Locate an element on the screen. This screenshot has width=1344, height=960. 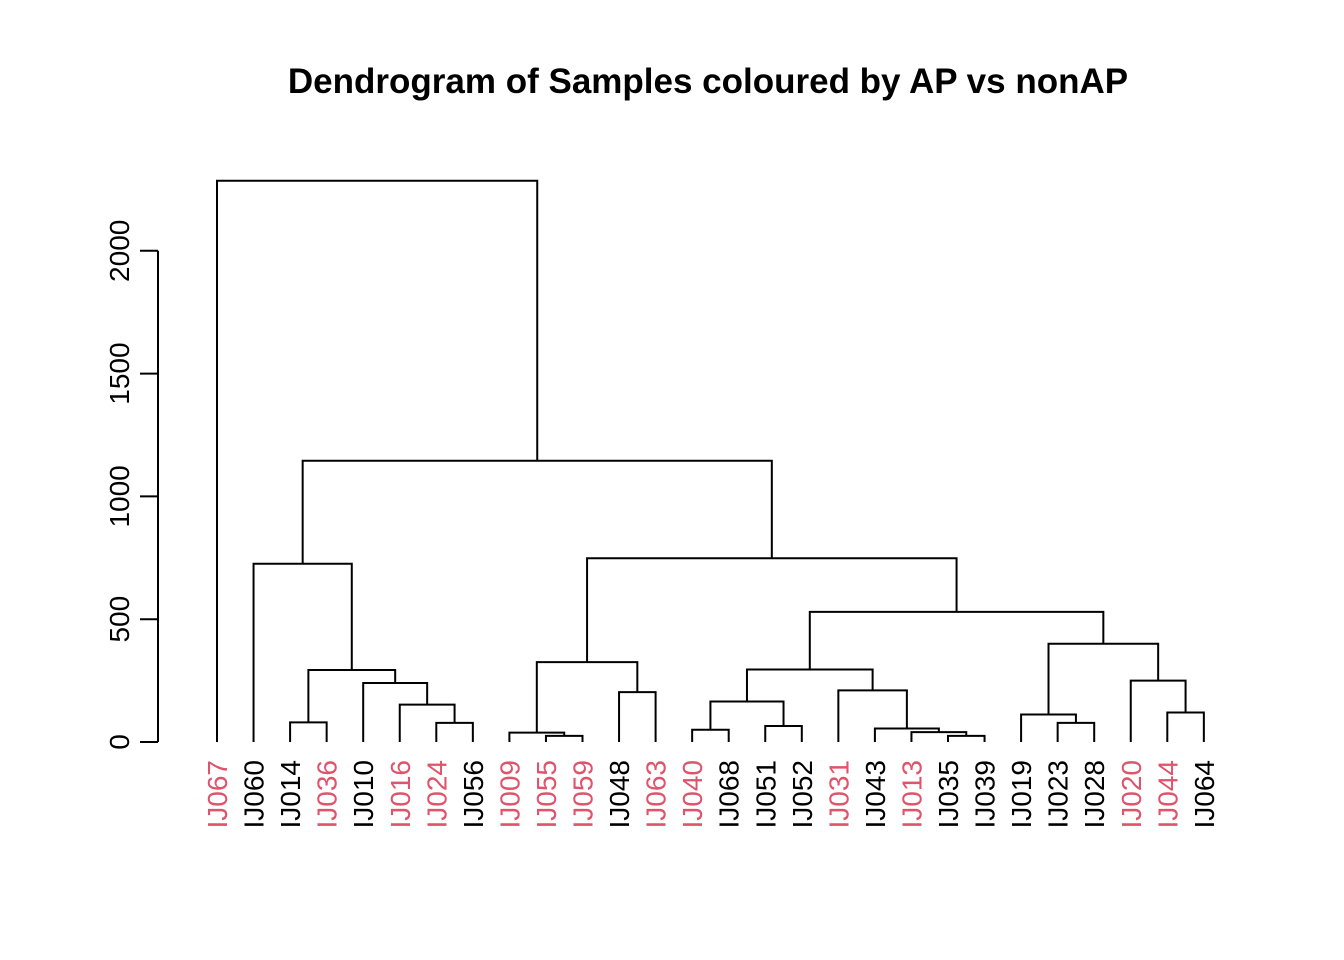
leaf-label: IJ035 is located at coordinates (948, 794).